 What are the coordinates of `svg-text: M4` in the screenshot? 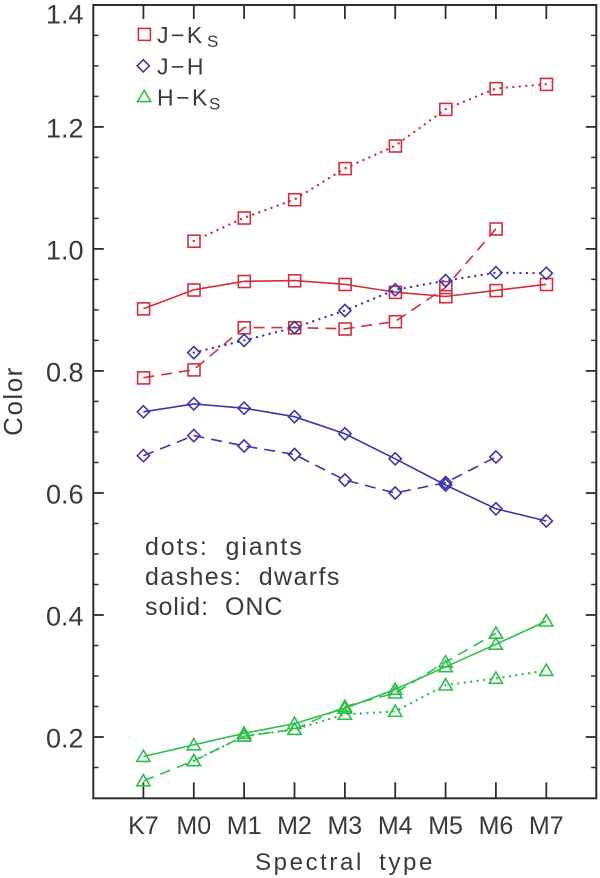 It's located at (395, 826).